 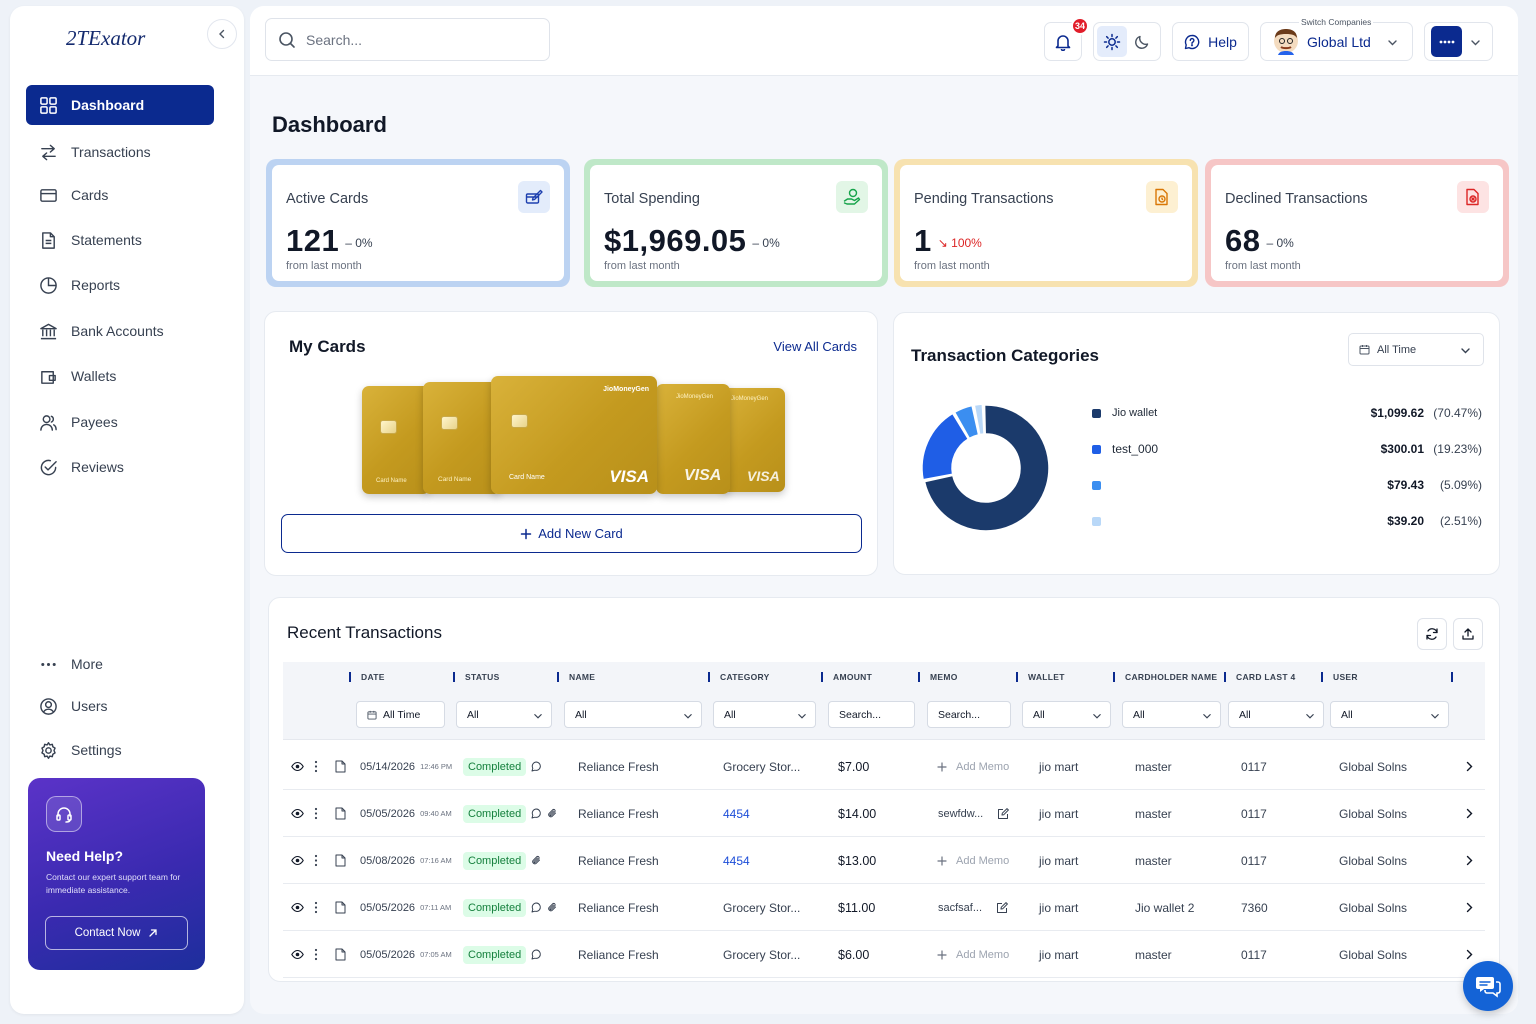 What do you see at coordinates (120, 152) in the screenshot?
I see `sidebar-item-transactions: Transactions` at bounding box center [120, 152].